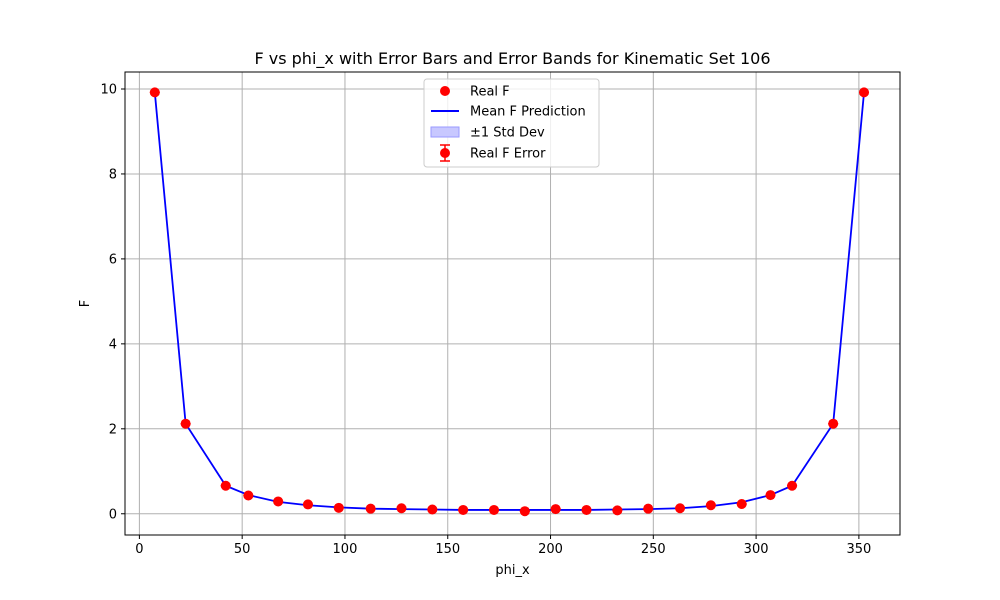 This screenshot has width=1000, height=600. What do you see at coordinates (85, 303) in the screenshot?
I see `y-axis-label: F` at bounding box center [85, 303].